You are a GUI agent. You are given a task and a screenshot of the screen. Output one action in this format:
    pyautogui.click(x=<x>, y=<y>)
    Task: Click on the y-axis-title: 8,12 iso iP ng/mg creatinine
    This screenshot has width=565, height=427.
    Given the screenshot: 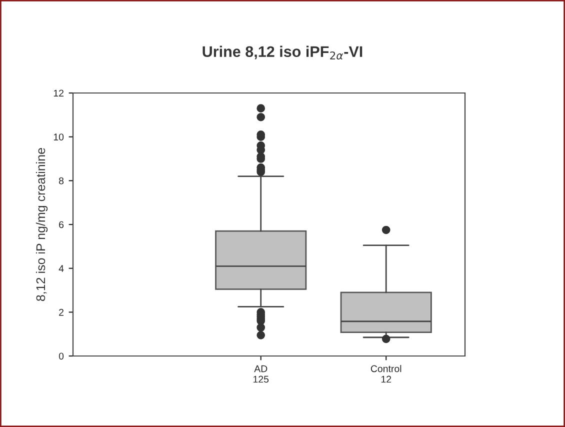 What is the action you would take?
    pyautogui.click(x=42, y=224)
    